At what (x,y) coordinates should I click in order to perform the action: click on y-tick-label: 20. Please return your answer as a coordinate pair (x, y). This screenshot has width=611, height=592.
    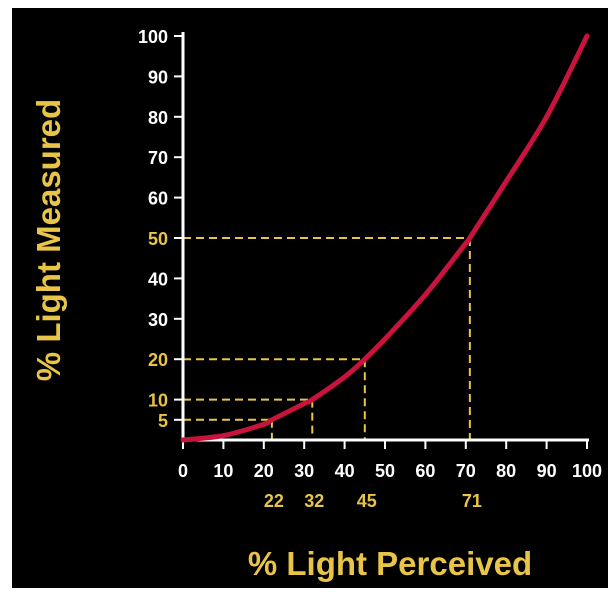
    Looking at the image, I should click on (158, 360).